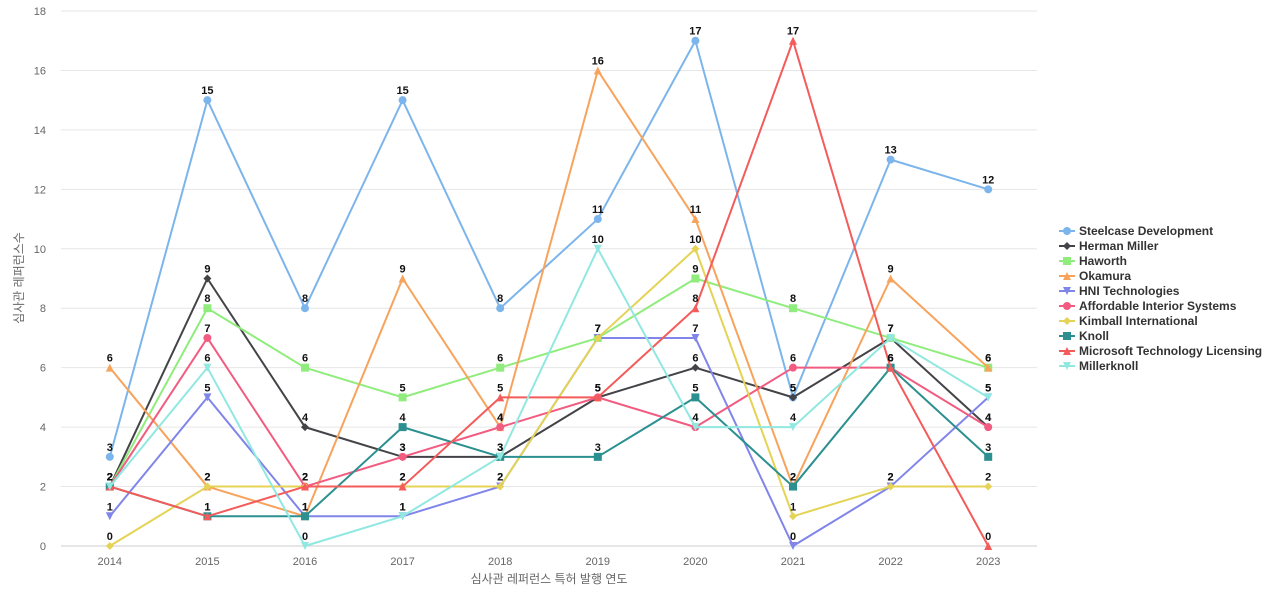 This screenshot has width=1280, height=605. I want to click on data-label: 15, so click(207, 91).